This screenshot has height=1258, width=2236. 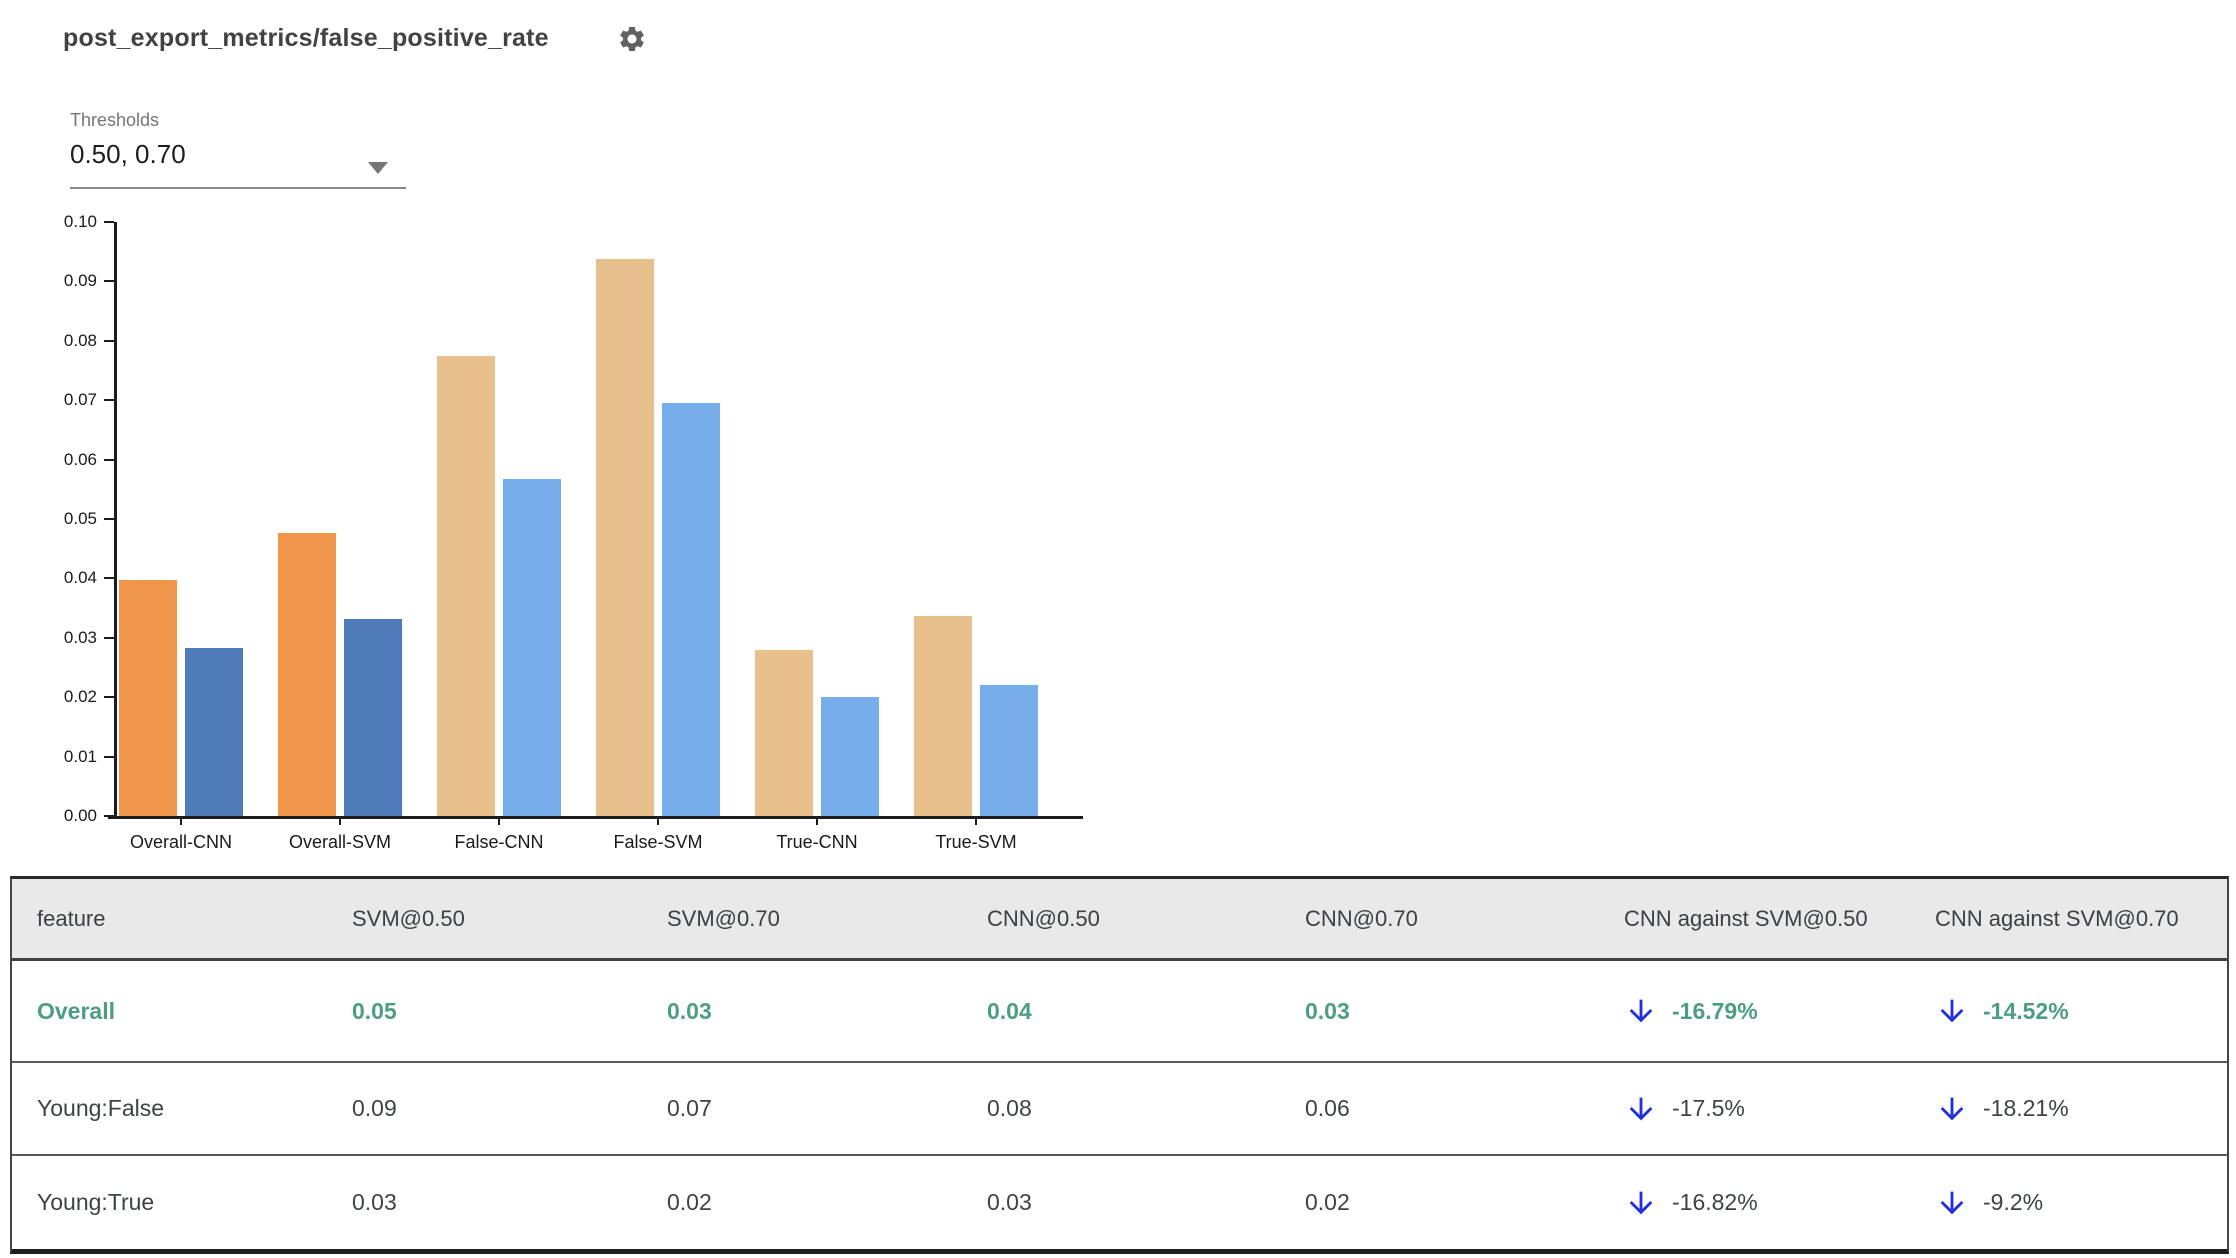 I want to click on thresholds-value: 0.50, 0.70, so click(x=128, y=154).